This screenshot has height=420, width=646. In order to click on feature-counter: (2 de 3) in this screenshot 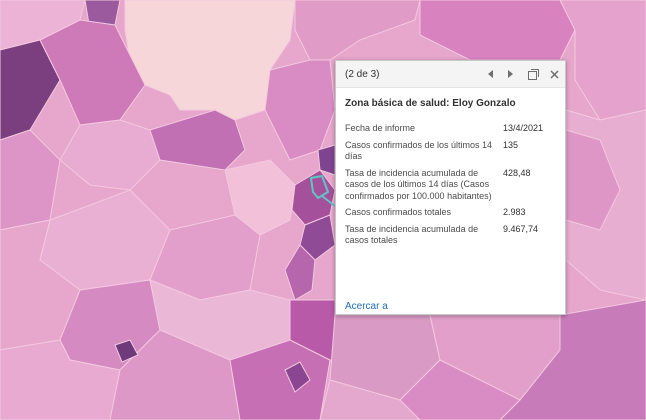, I will do `click(362, 74)`.